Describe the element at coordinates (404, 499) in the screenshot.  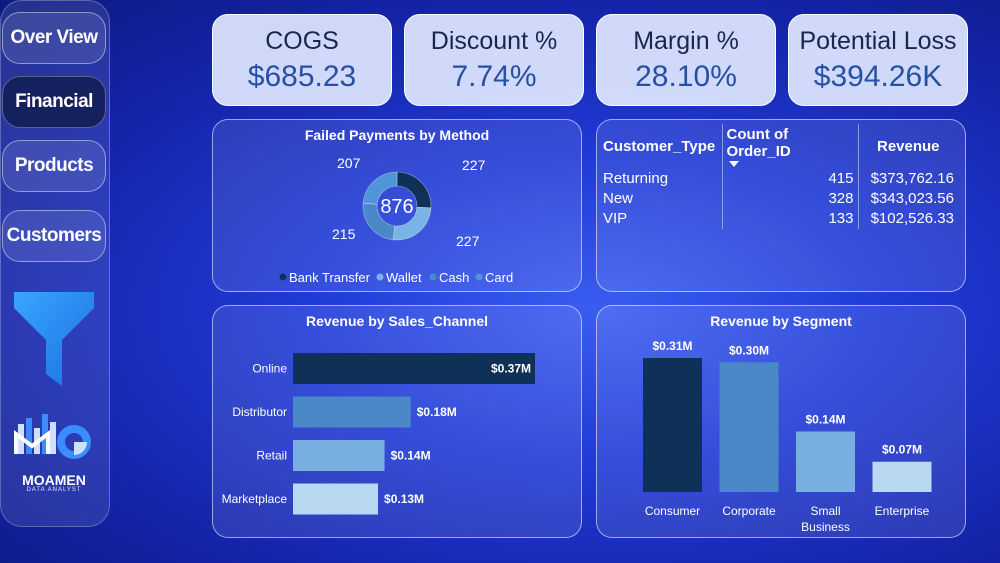
I see `data-label: $0.13M` at that location.